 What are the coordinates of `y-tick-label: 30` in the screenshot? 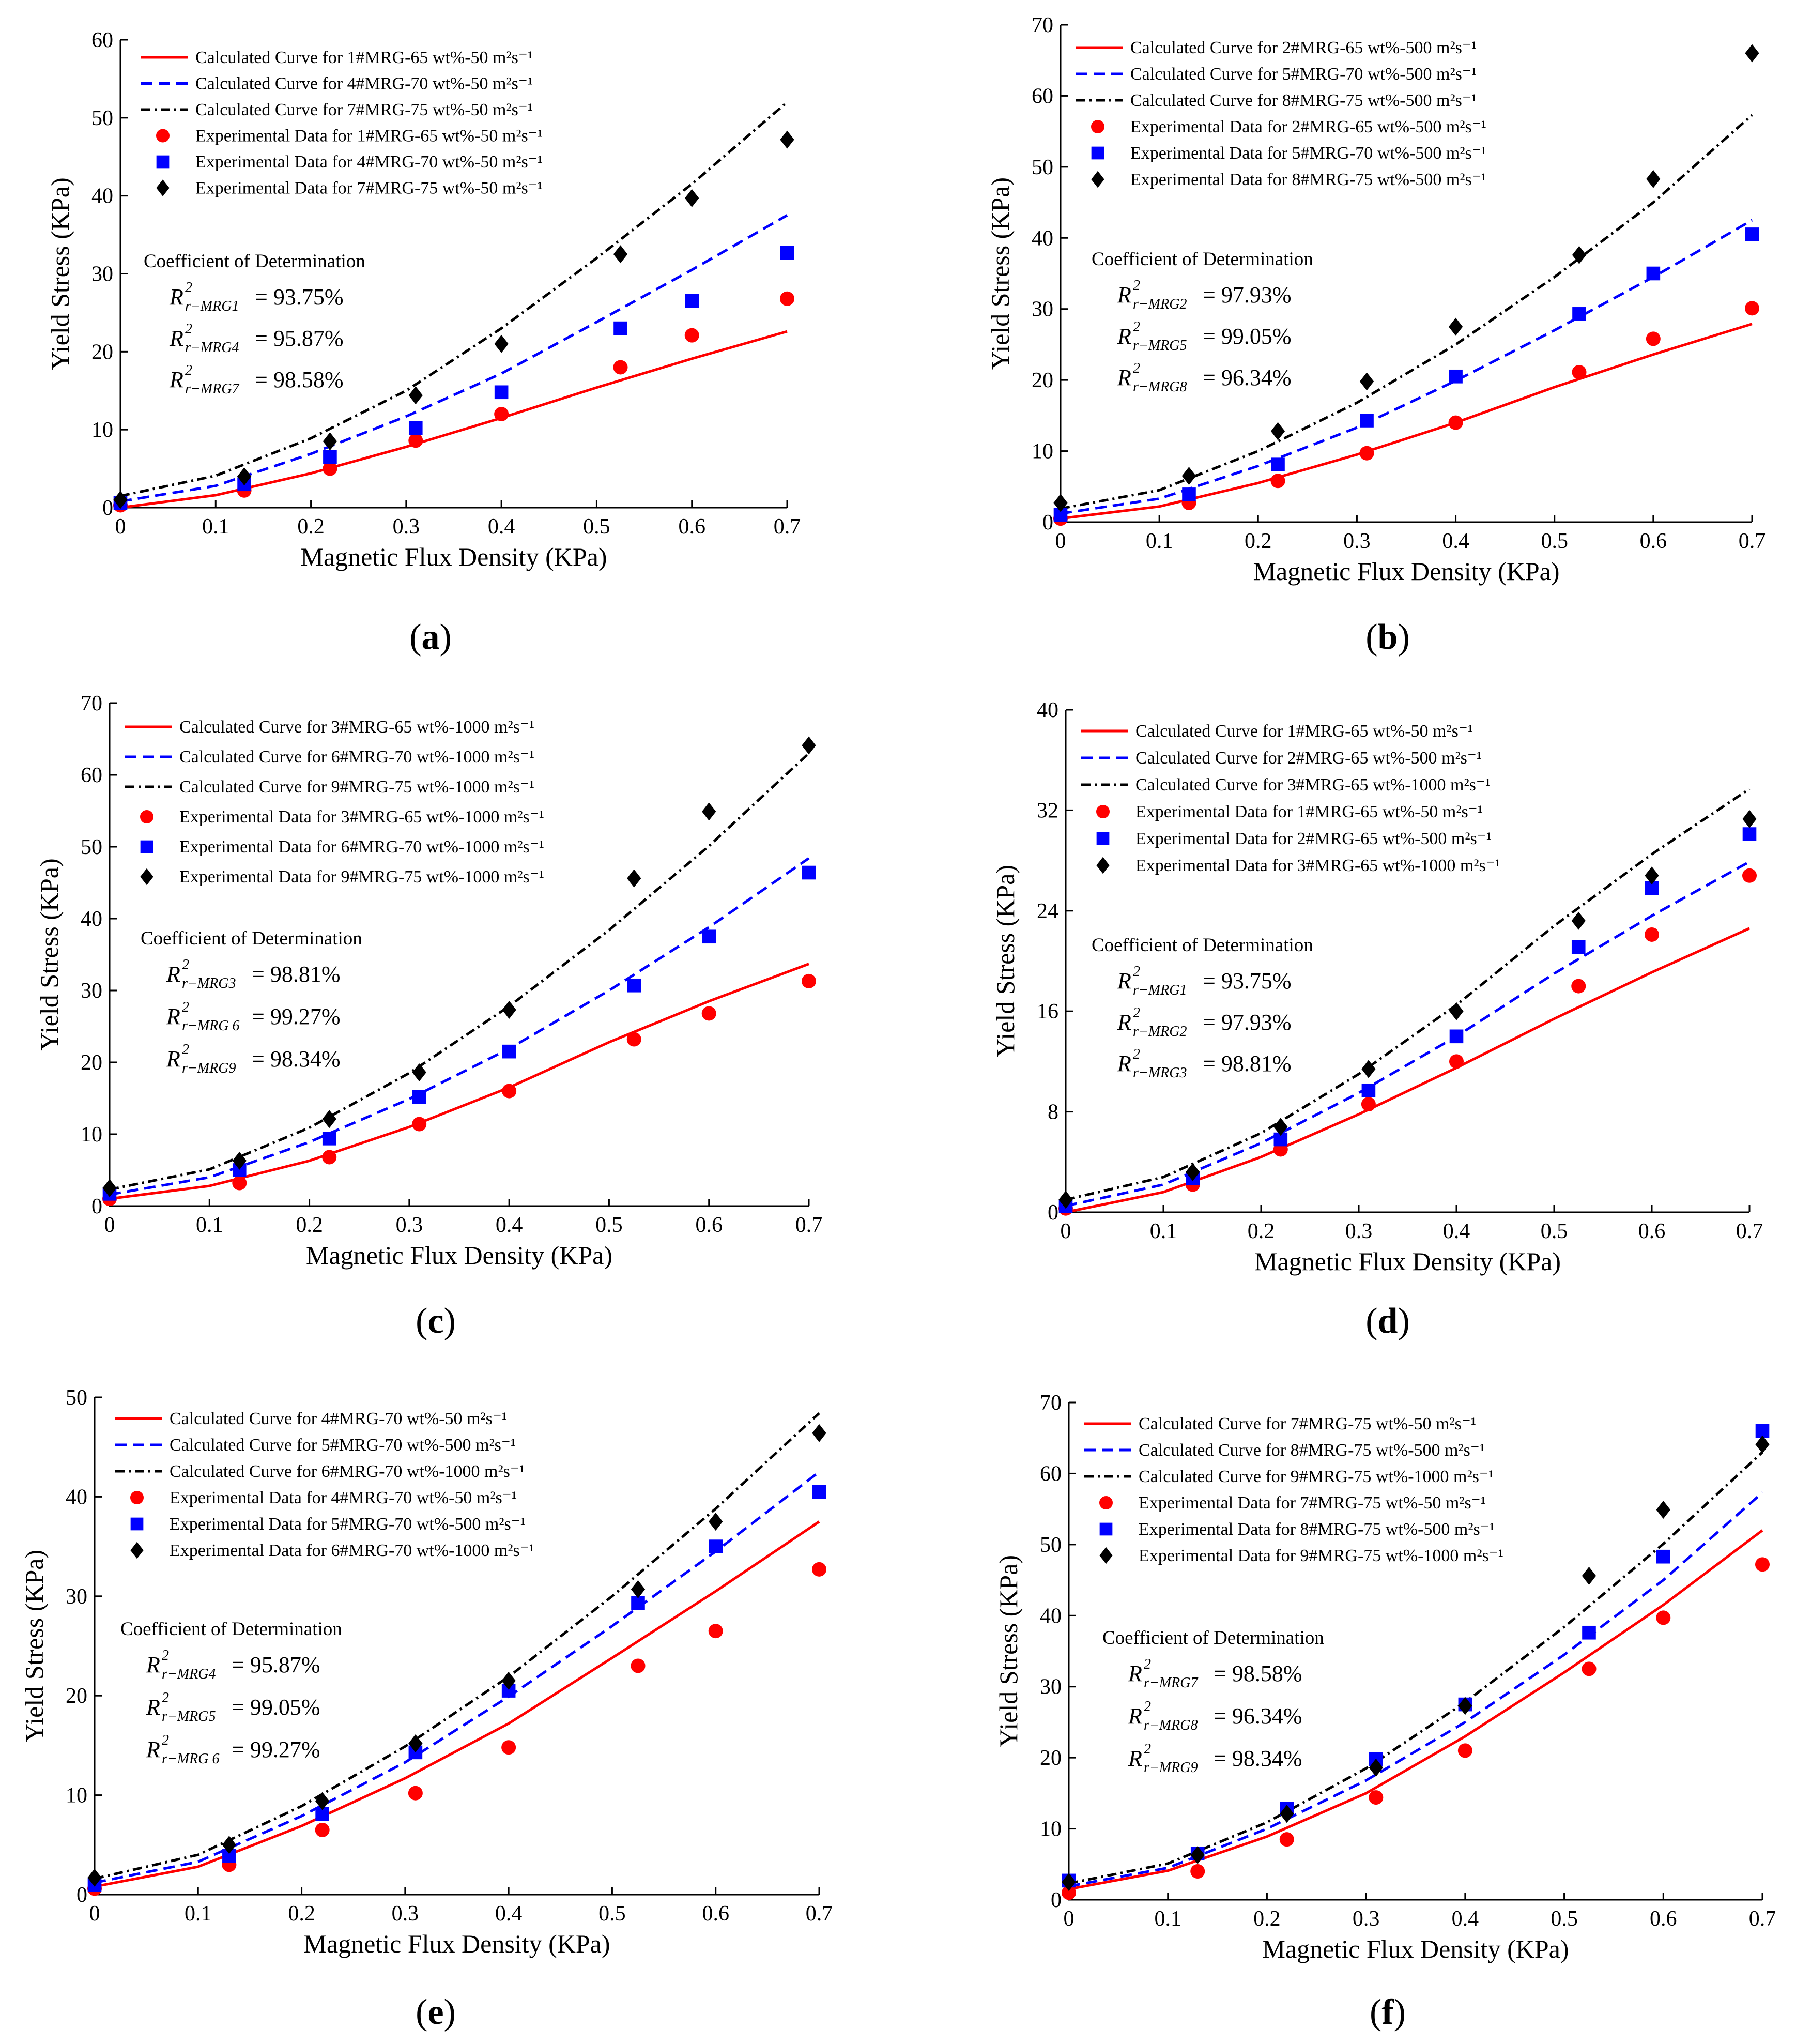 It's located at (91, 991).